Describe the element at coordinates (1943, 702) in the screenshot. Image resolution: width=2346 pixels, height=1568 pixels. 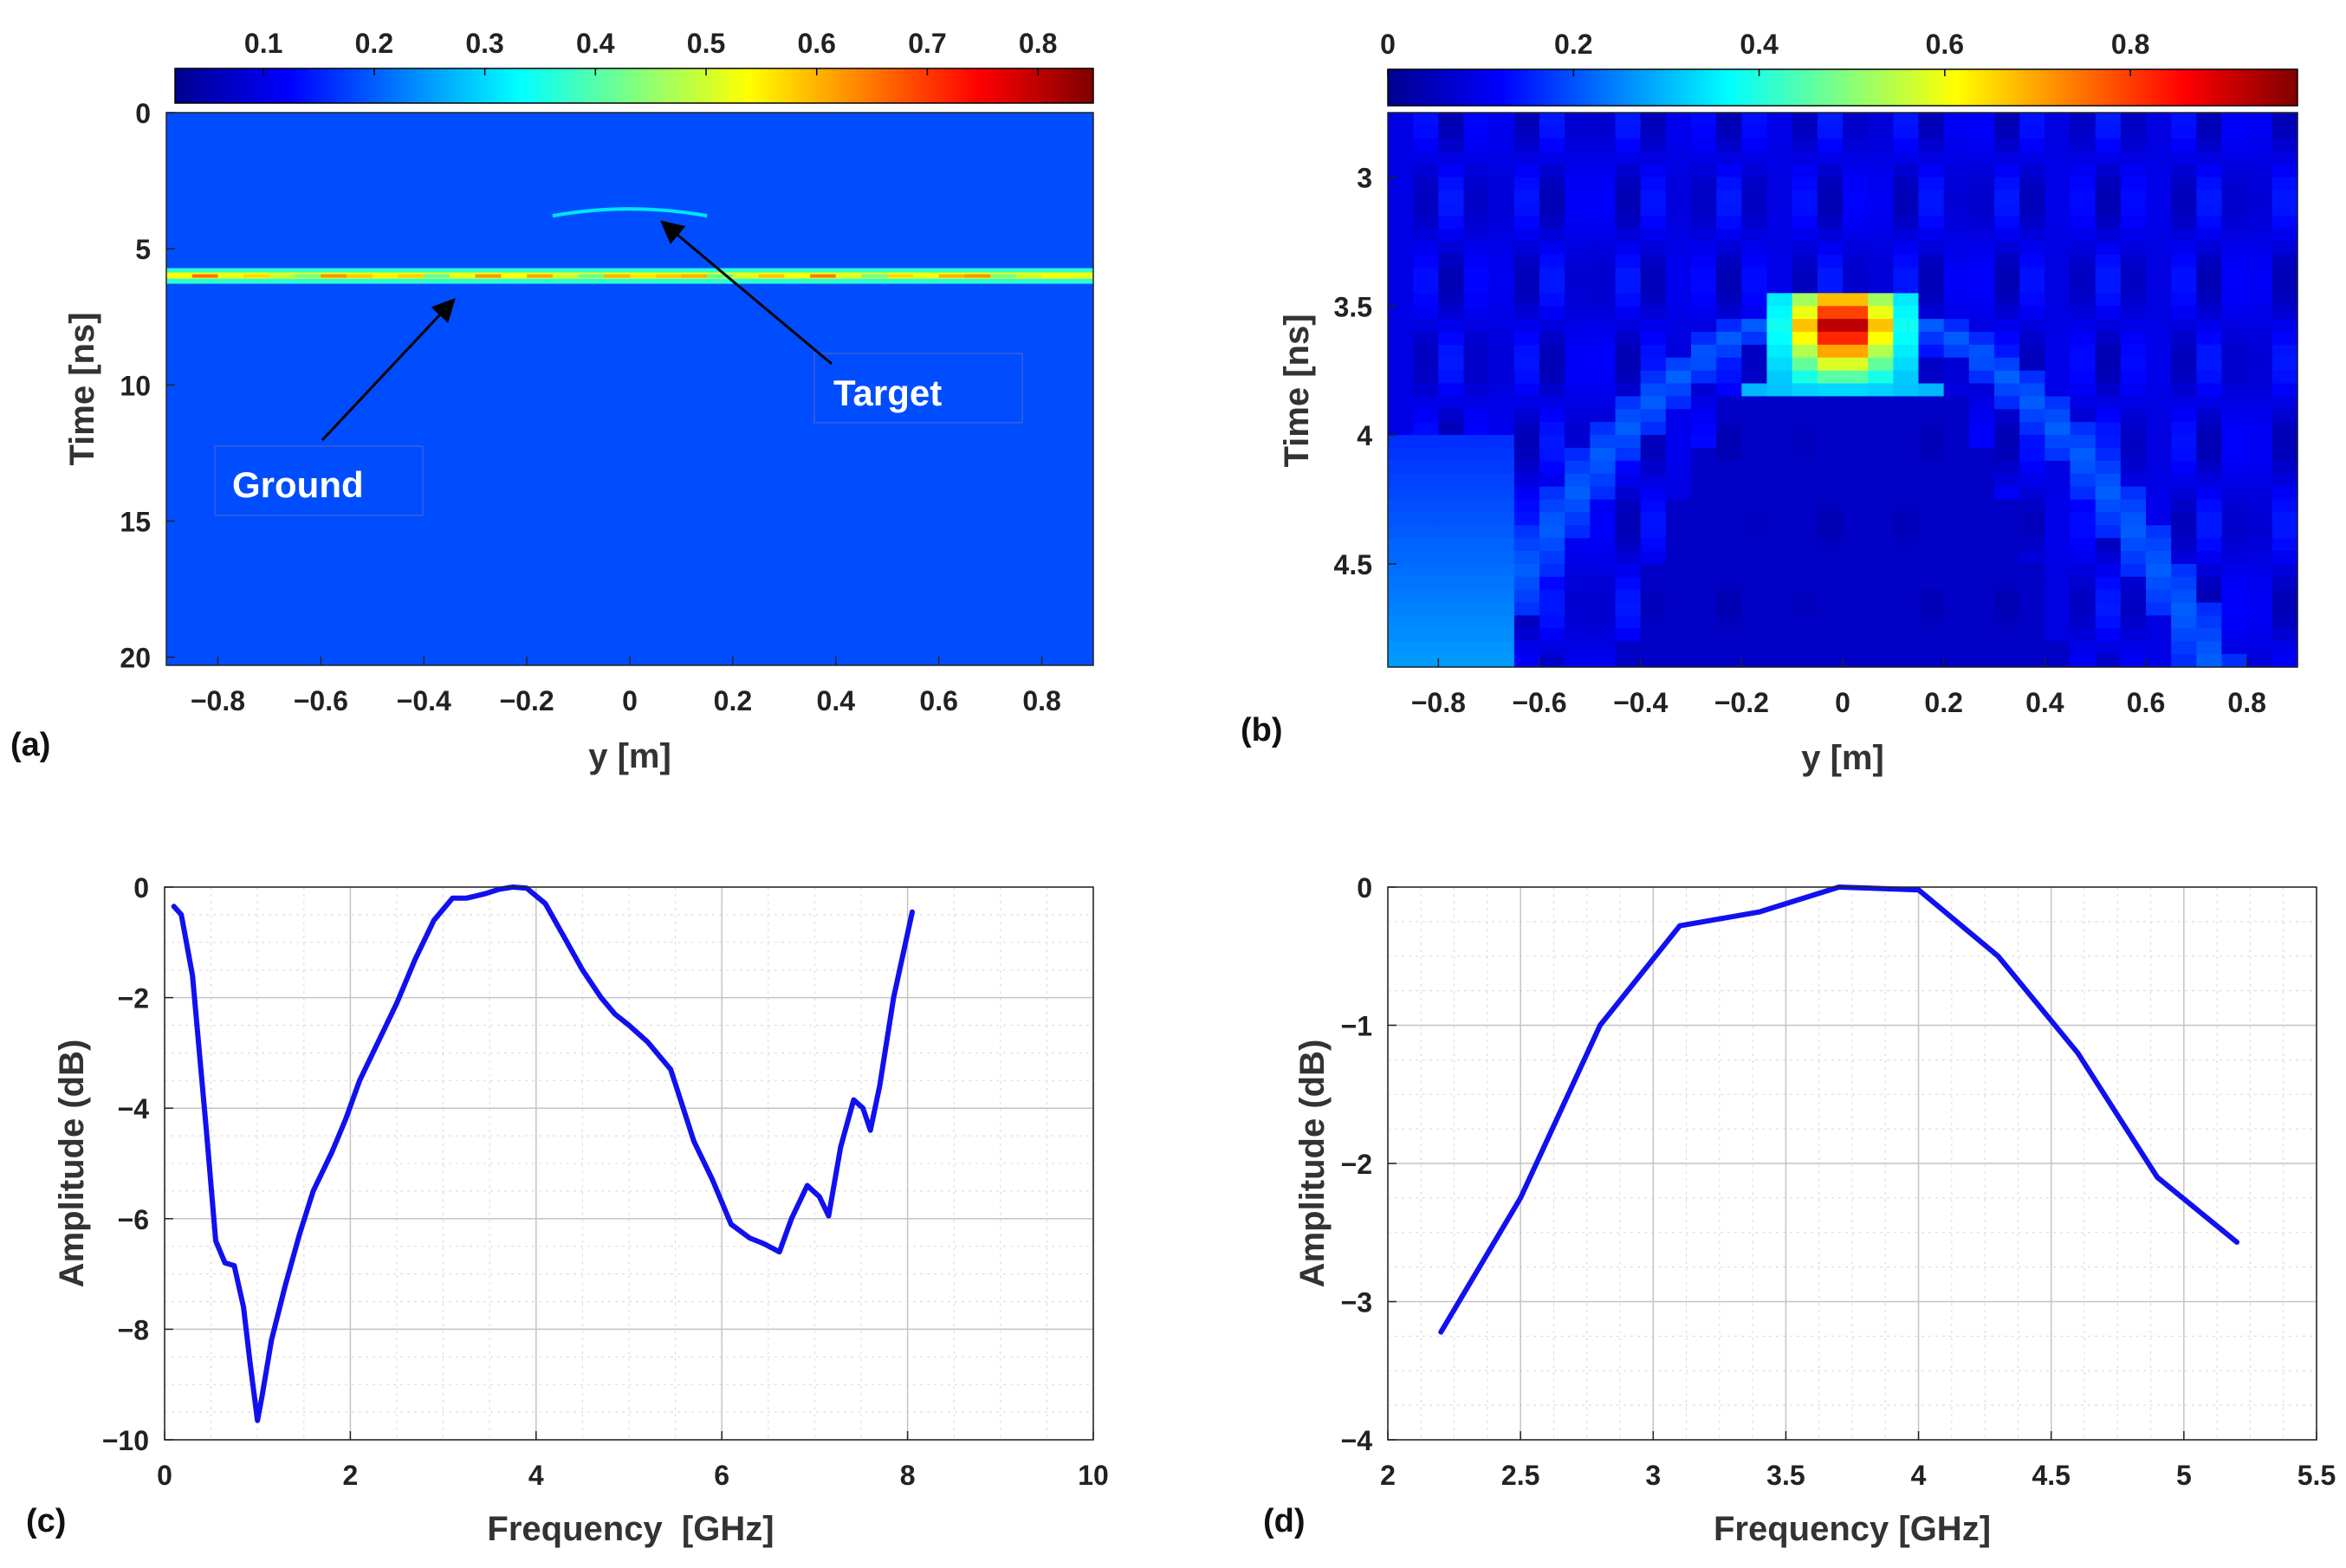
I see `x-tick-label: 0.2` at that location.